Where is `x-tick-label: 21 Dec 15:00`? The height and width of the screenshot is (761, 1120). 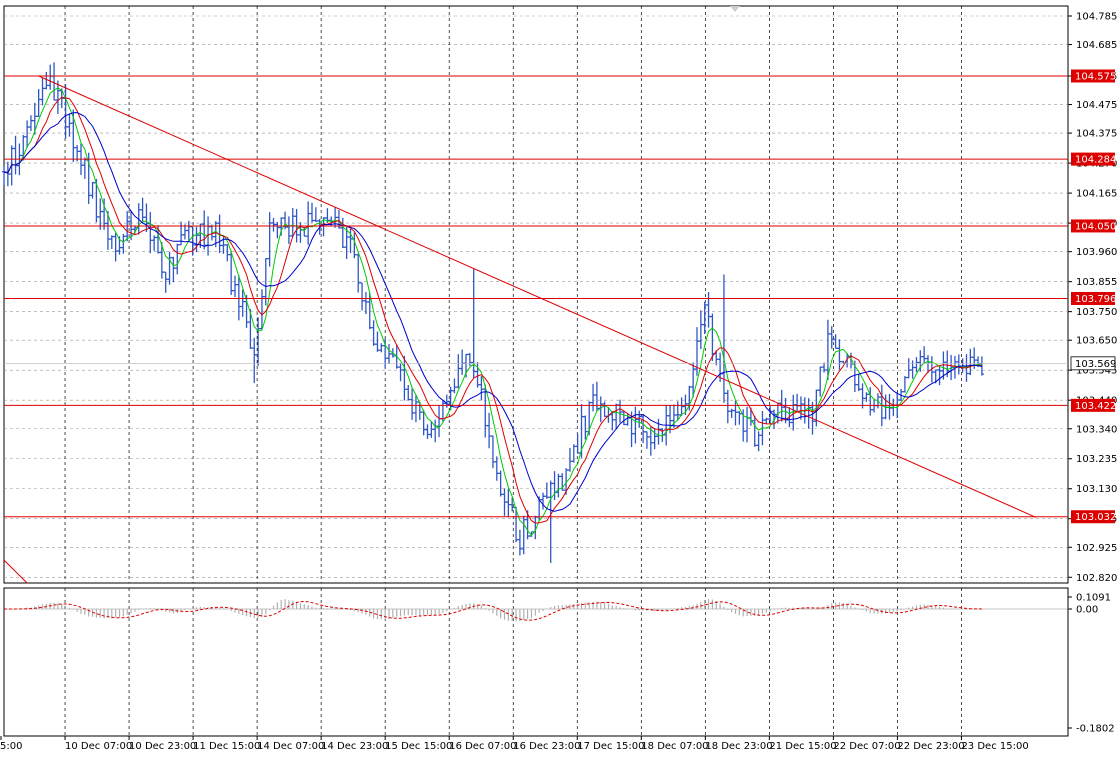
x-tick-label: 21 Dec 15:00 is located at coordinates (802, 746).